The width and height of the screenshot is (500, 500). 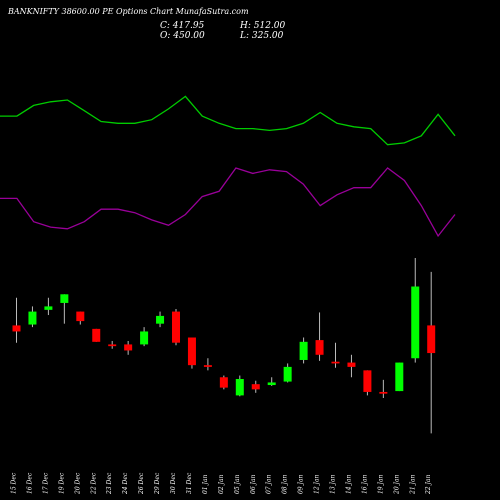 What do you see at coordinates (141, 483) in the screenshot?
I see `x-tick-label: 26 Dec` at bounding box center [141, 483].